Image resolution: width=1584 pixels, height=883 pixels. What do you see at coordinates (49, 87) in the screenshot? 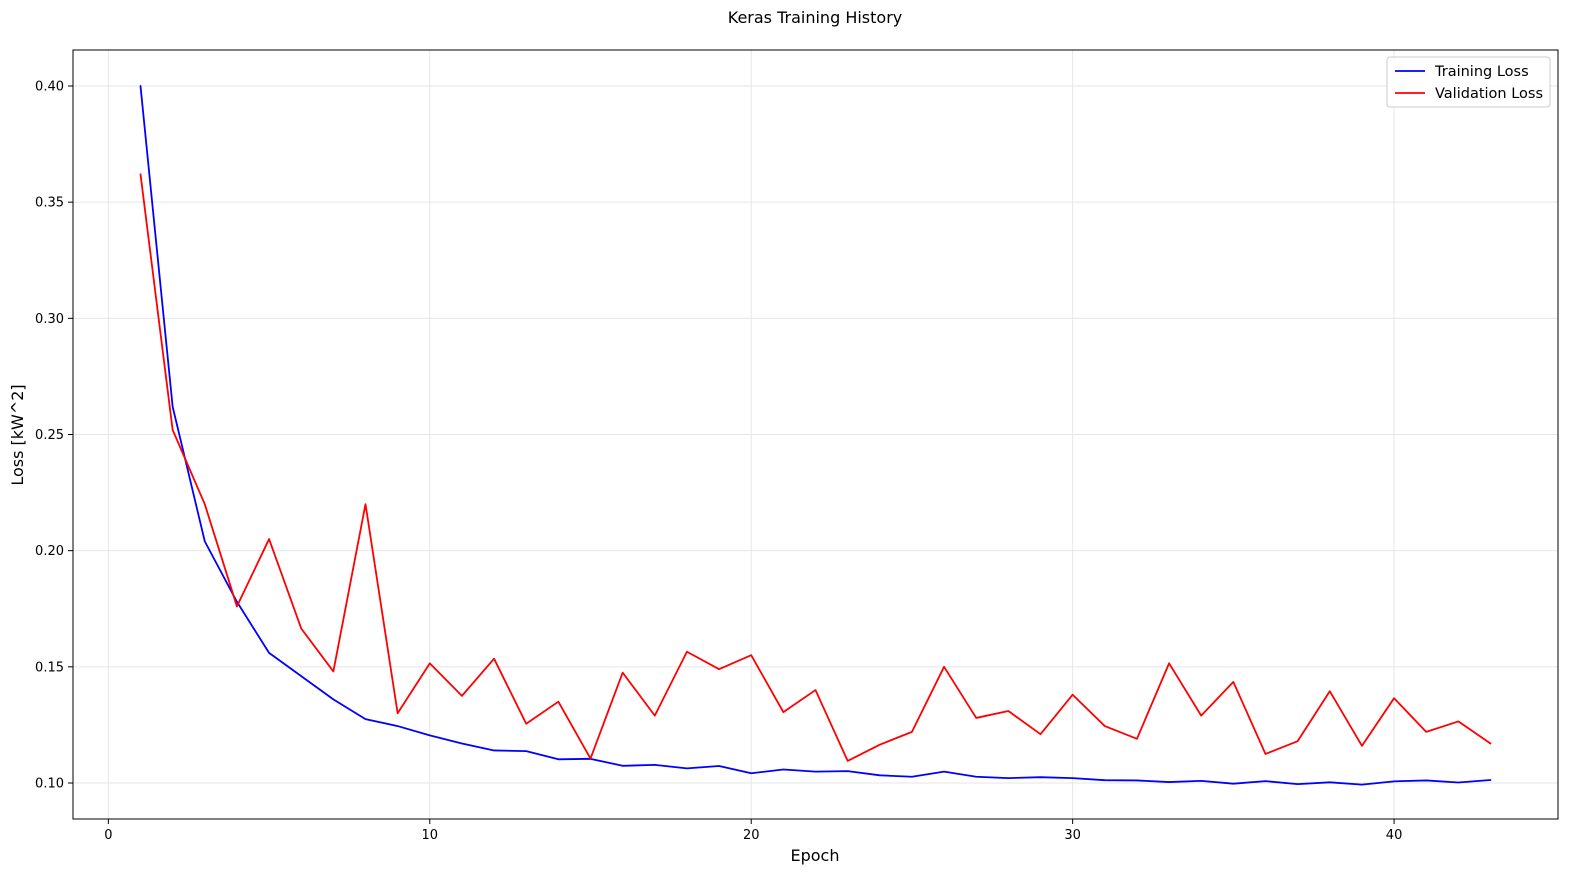
I see `y-tick-label: 0.40` at bounding box center [49, 87].